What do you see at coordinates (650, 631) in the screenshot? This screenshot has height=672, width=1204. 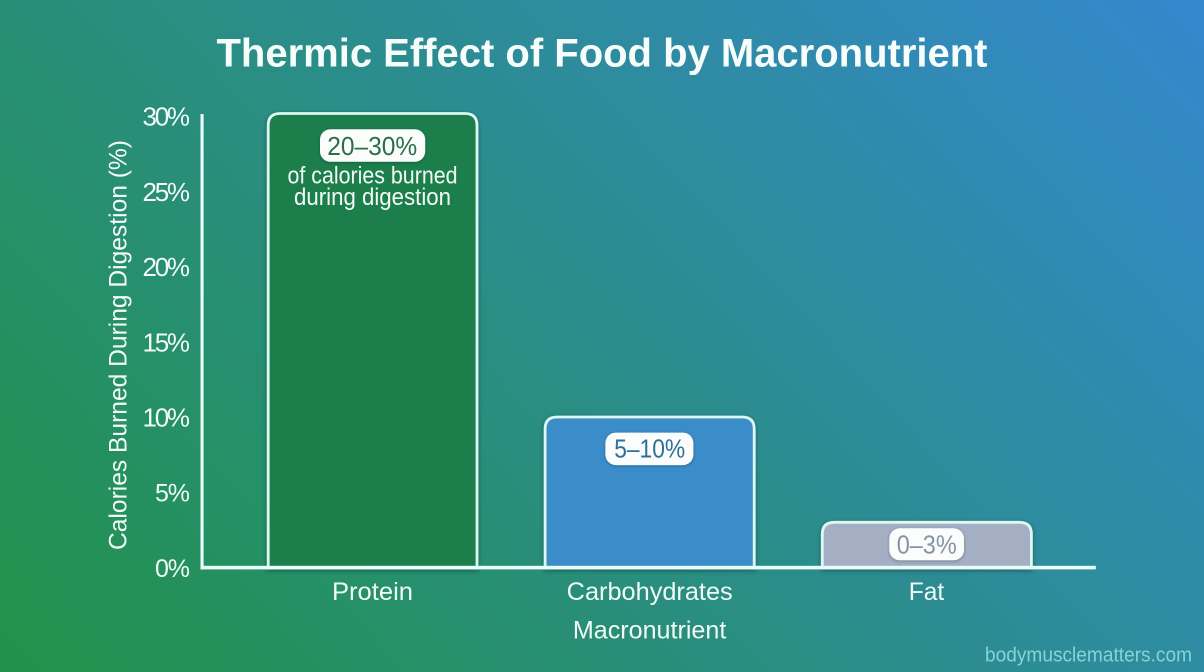 I see `svg-text: Macronutrient` at bounding box center [650, 631].